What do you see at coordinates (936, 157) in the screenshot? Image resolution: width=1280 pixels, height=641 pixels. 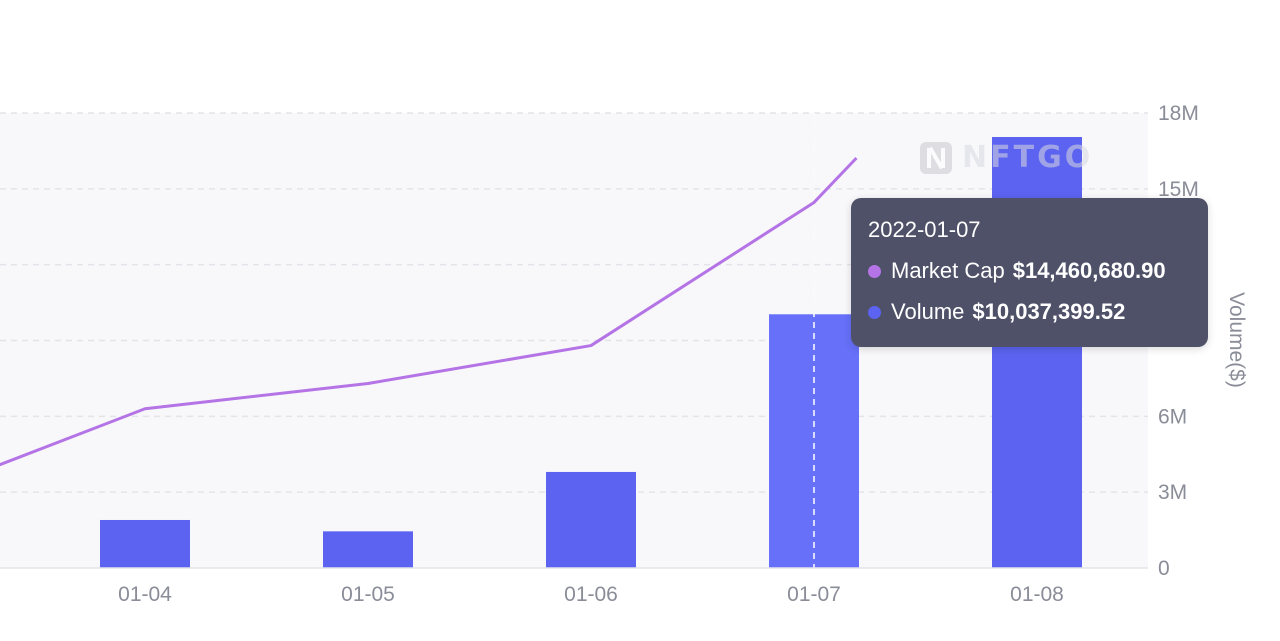 I see `nftgo-logo-icon` at bounding box center [936, 157].